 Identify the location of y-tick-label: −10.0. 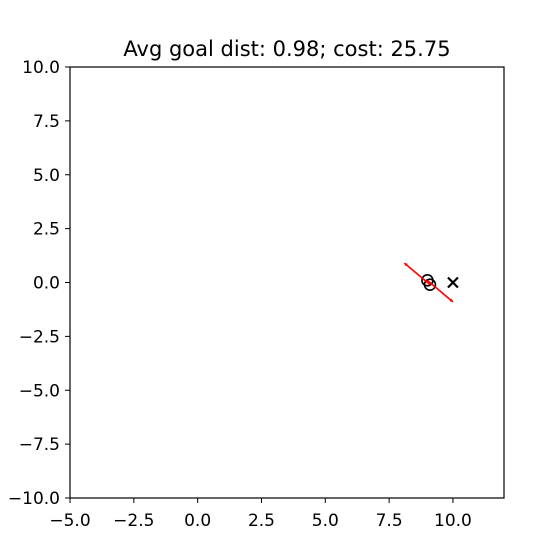
(34, 499).